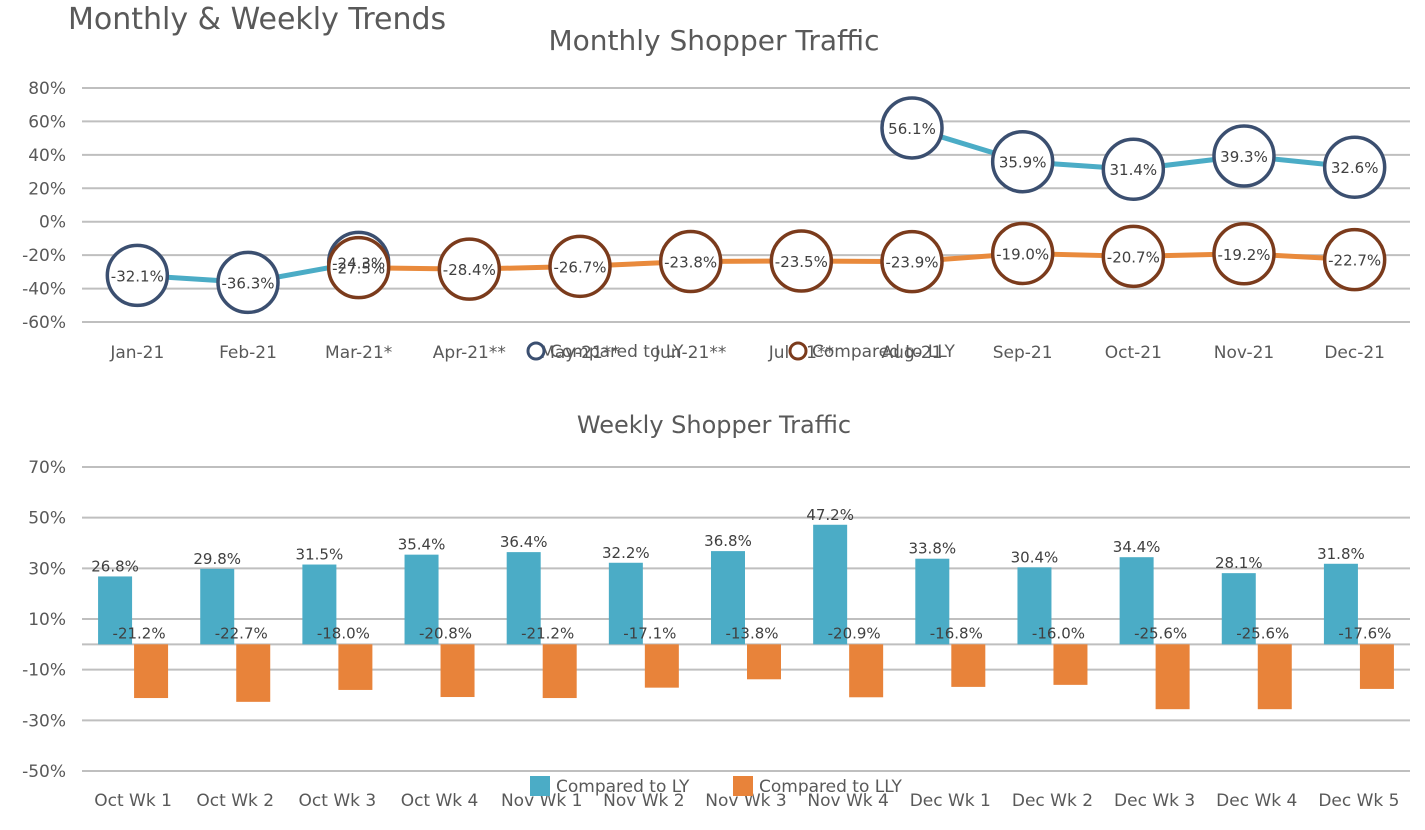 Image resolution: width=1425 pixels, height=830 pixels. I want to click on data-label: -28.4%, so click(469, 270).